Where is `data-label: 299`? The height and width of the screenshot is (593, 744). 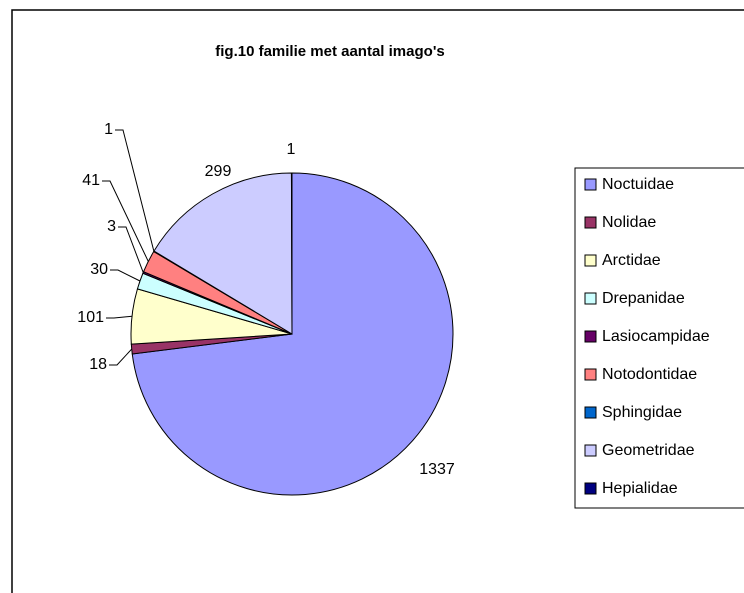
data-label: 299 is located at coordinates (218, 171).